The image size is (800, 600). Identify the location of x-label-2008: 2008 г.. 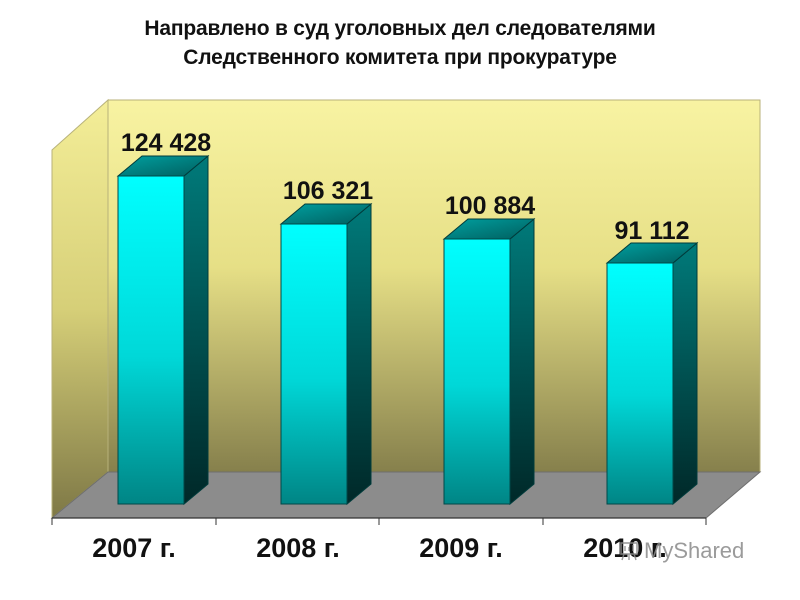
(298, 548).